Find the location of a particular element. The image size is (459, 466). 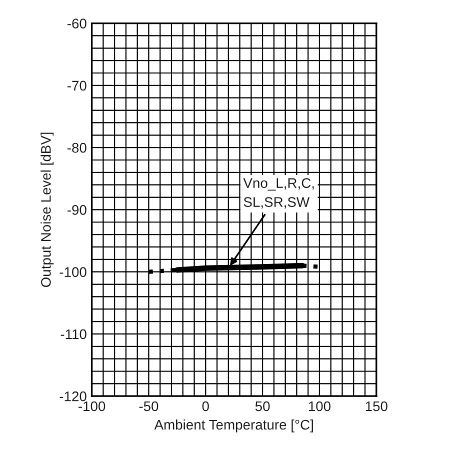

y-axis-title: Output Noise Level [dBV] is located at coordinates (47, 210).